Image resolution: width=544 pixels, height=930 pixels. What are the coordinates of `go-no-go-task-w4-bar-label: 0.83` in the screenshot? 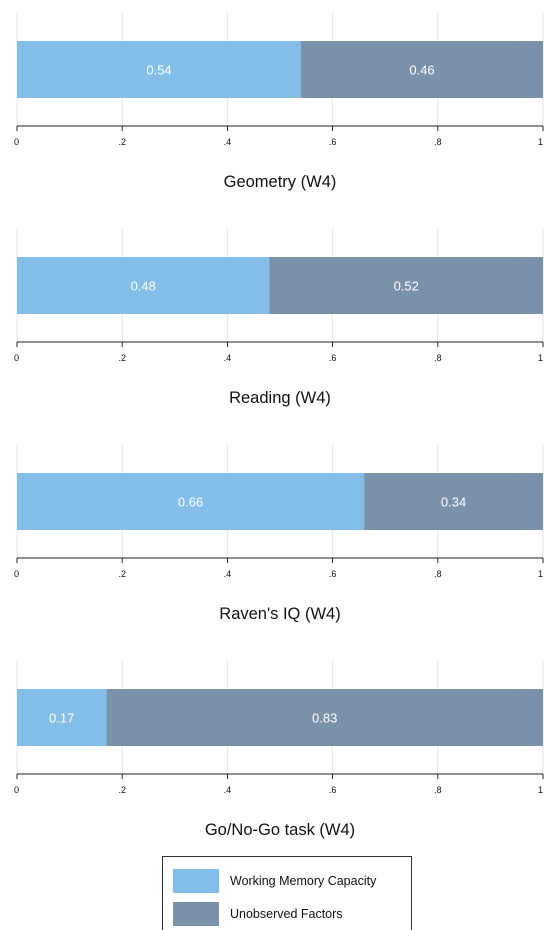 It's located at (324, 718).